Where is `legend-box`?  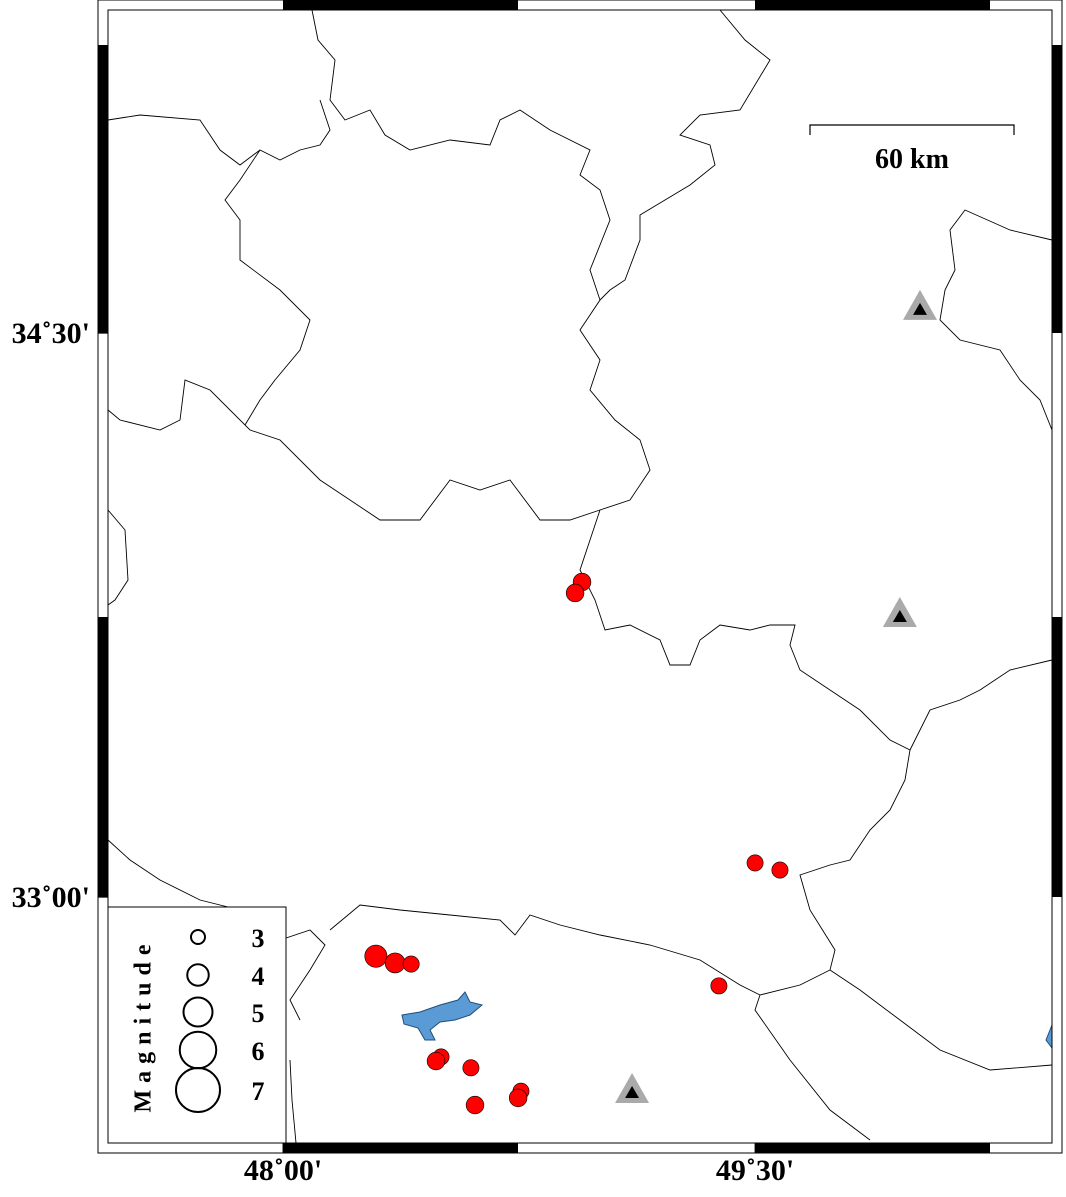
legend-box is located at coordinates (197, 1025).